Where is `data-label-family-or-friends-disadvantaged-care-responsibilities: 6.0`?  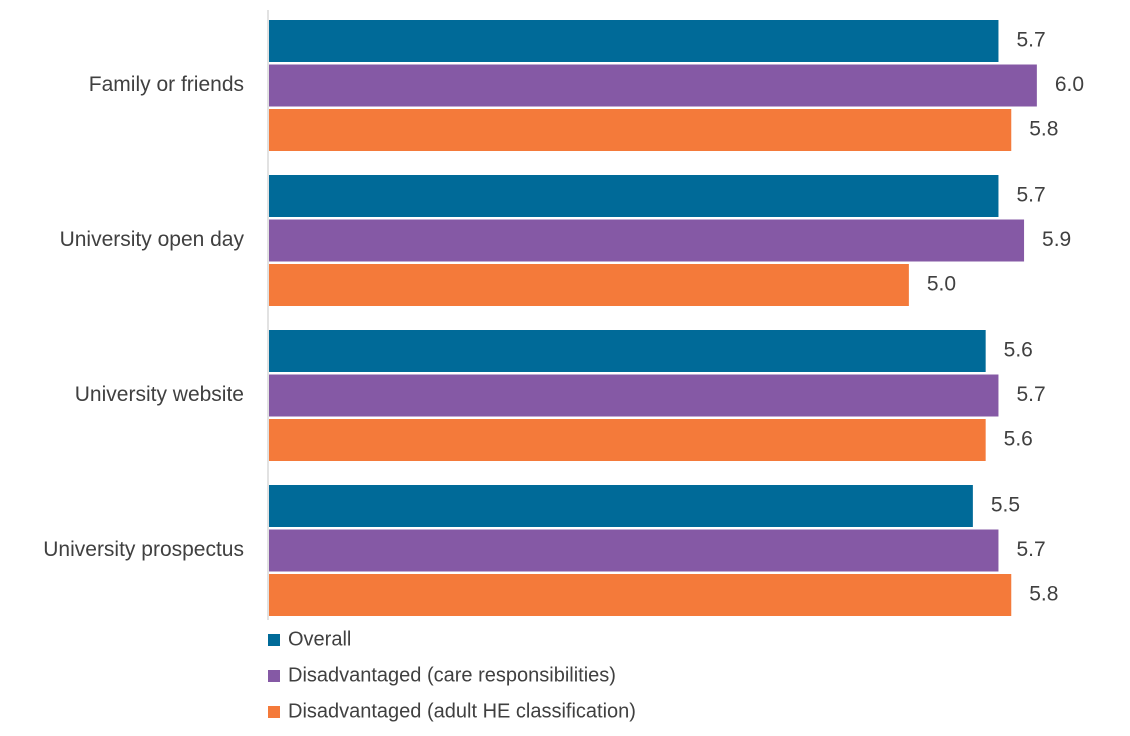
data-label-family-or-friends-disadvantaged-care-responsibilities: 6.0 is located at coordinates (1069, 84).